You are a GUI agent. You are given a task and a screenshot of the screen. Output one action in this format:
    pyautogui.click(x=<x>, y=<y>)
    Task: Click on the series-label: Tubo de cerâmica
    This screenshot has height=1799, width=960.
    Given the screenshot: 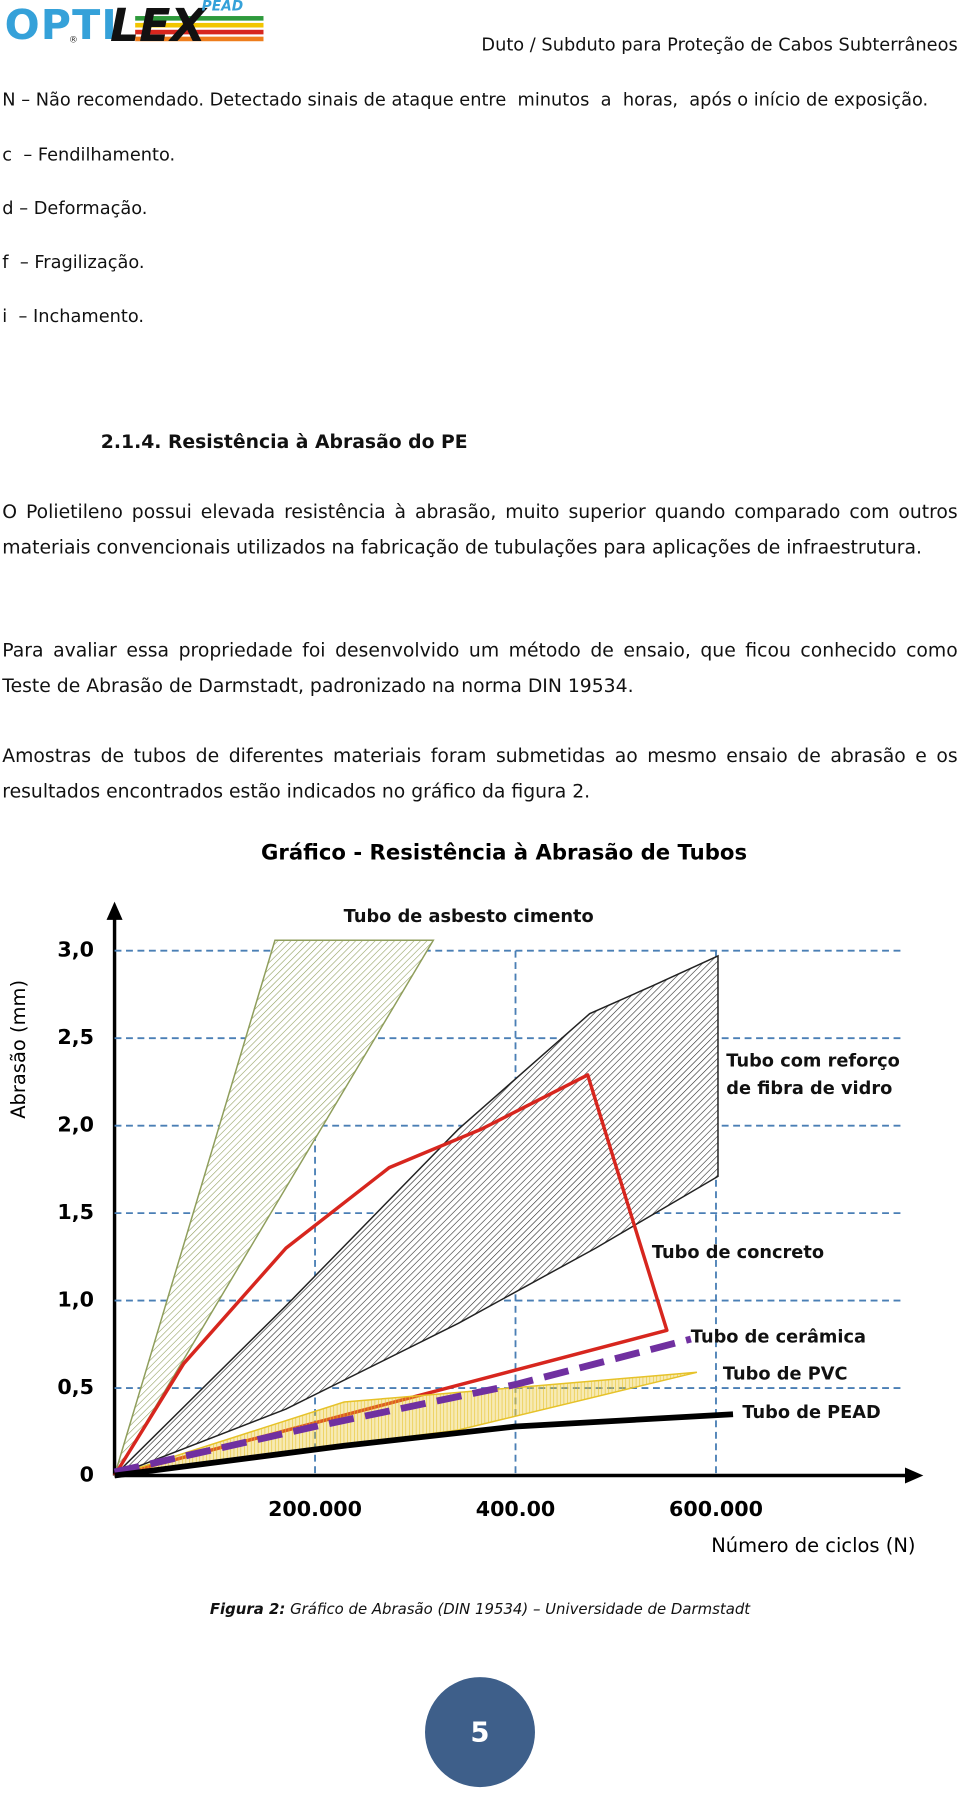 What is the action you would take?
    pyautogui.click(x=778, y=1337)
    